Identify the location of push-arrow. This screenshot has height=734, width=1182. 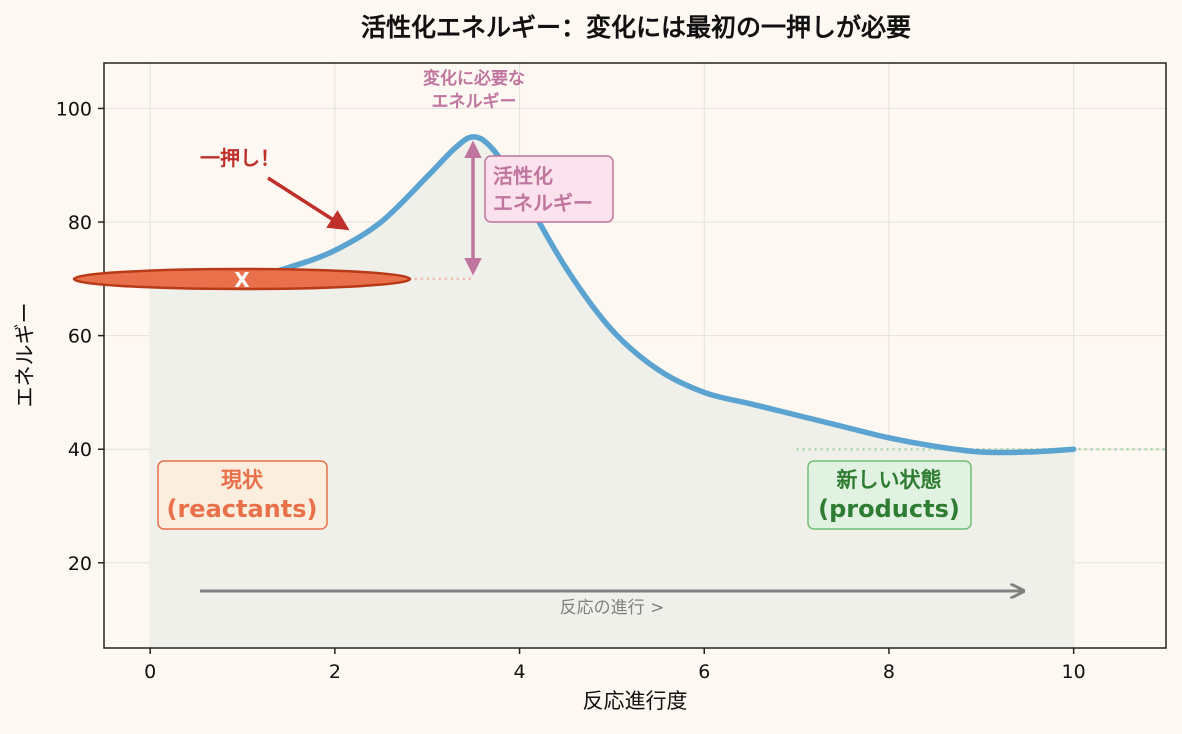
(308, 203).